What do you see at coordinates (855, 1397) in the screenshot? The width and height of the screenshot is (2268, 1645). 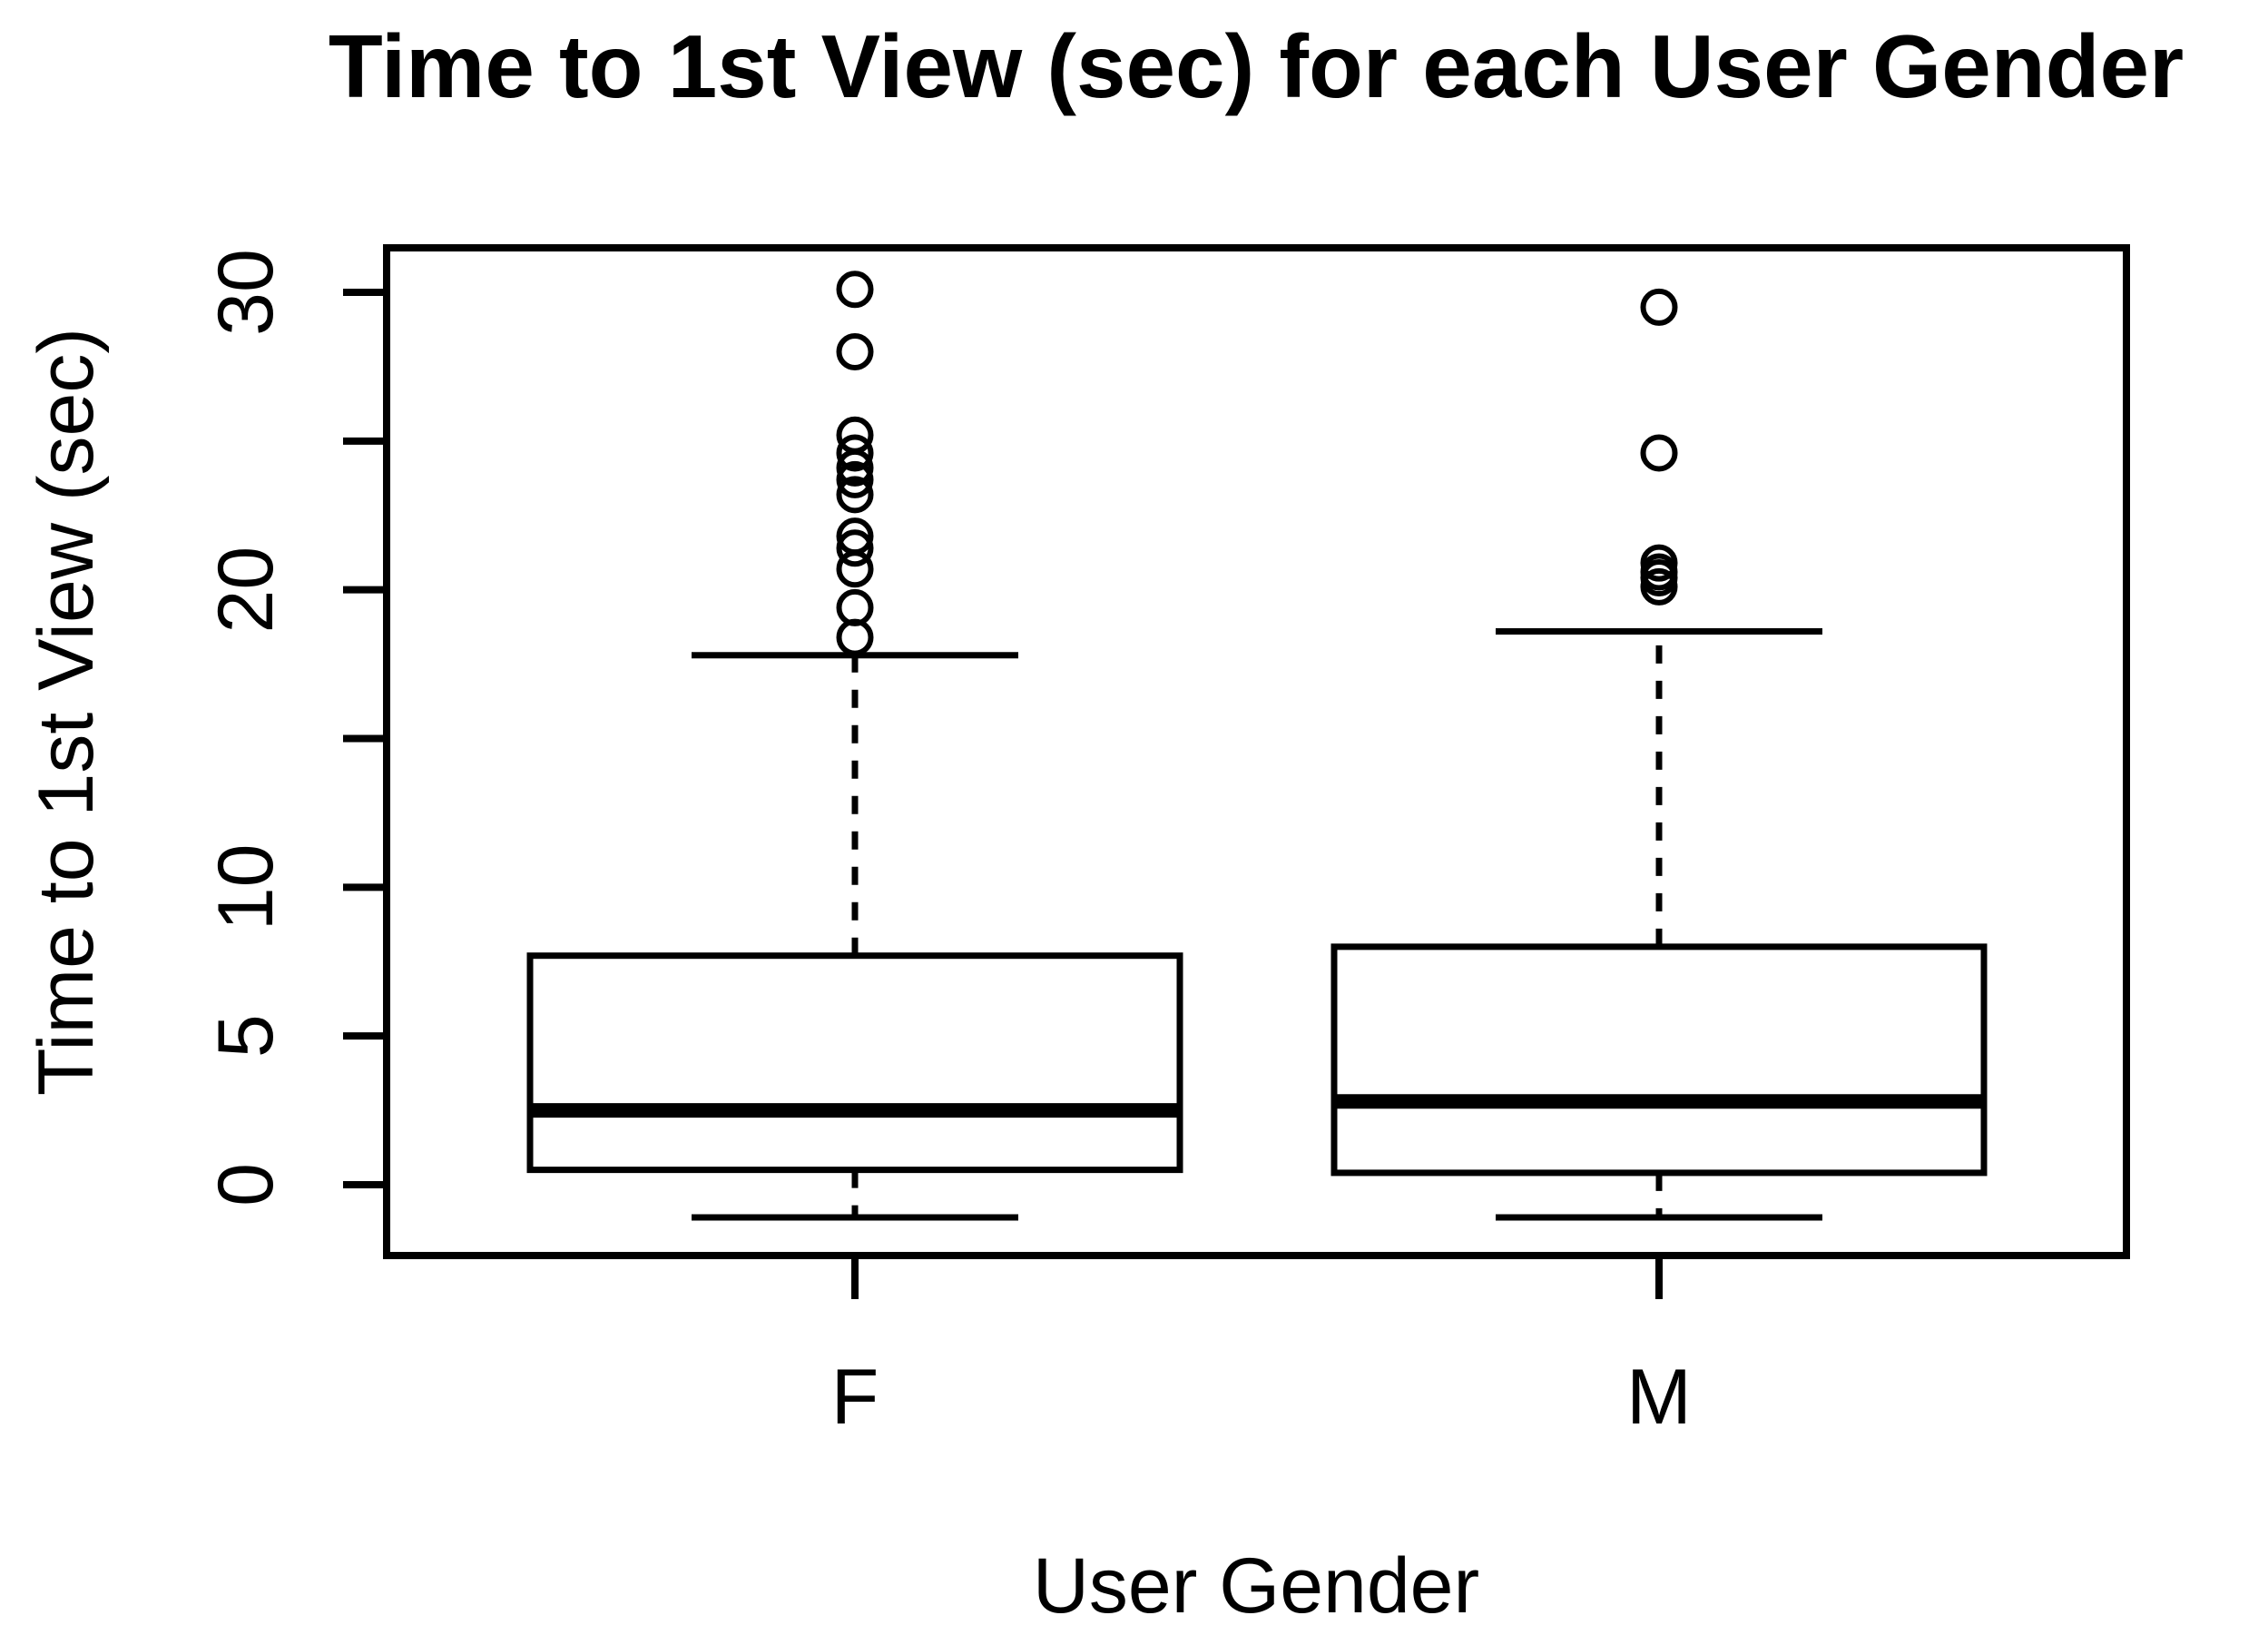 I see `category-label-F: F` at bounding box center [855, 1397].